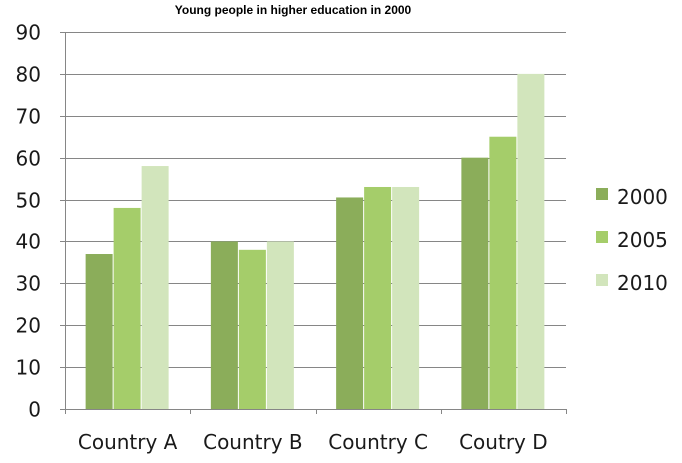 The image size is (682, 463). Describe the element at coordinates (642, 240) in the screenshot. I see `legend-label: 2005` at that location.